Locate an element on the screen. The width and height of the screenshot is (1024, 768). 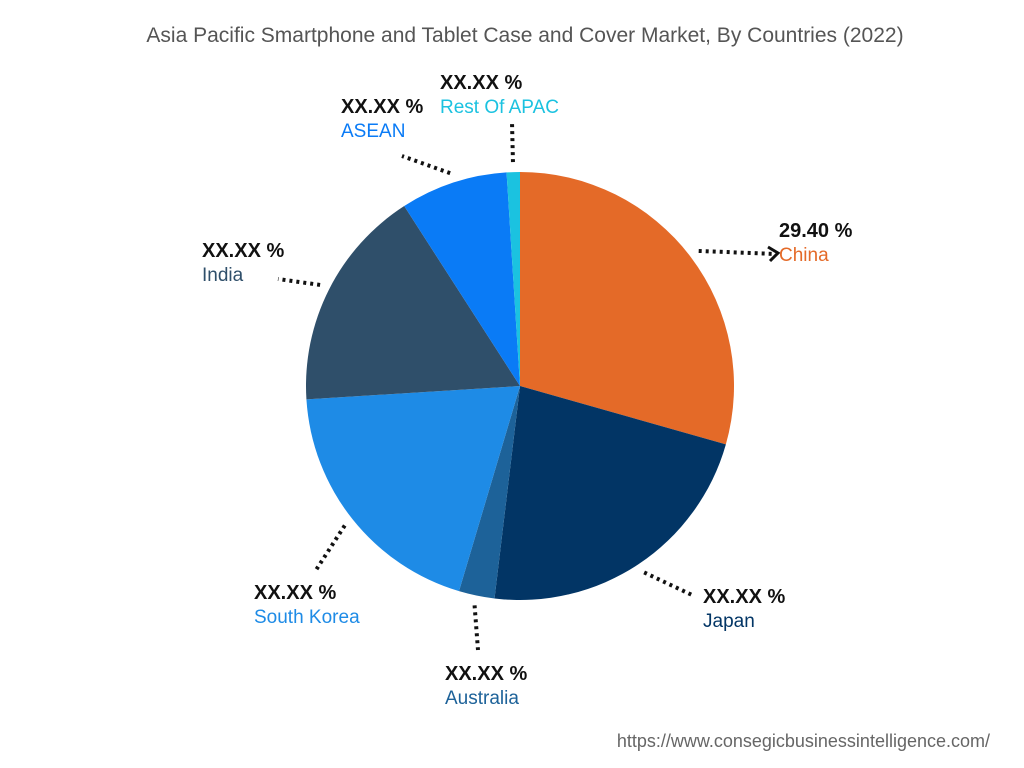
leader-line-india is located at coordinates (299, 282).